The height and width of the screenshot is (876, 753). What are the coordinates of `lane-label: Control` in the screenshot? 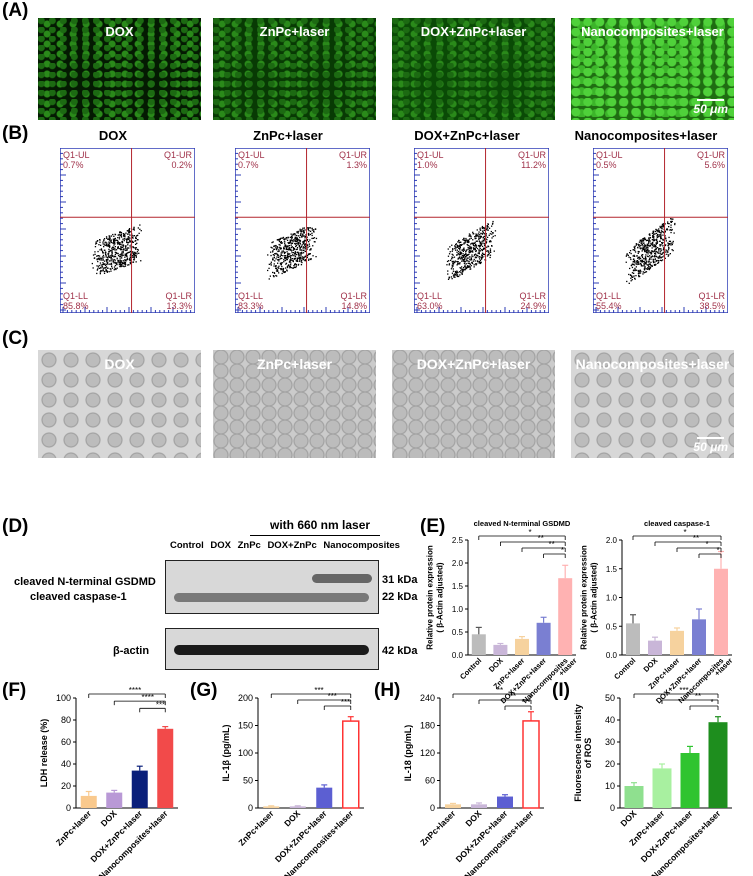 It's located at (187, 545).